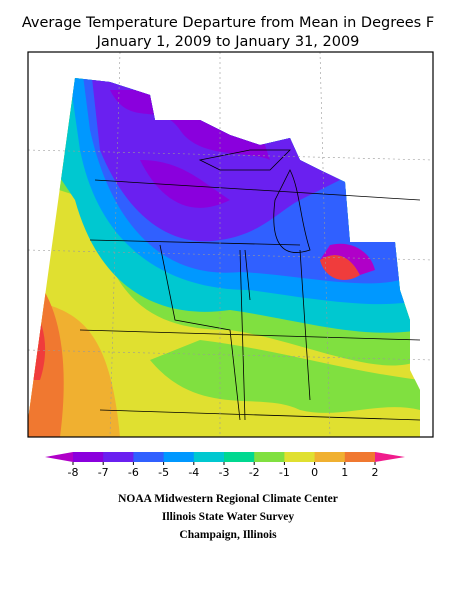 The height and width of the screenshot is (600, 450). What do you see at coordinates (103, 472) in the screenshot?
I see `legend-tick-label: -7` at bounding box center [103, 472].